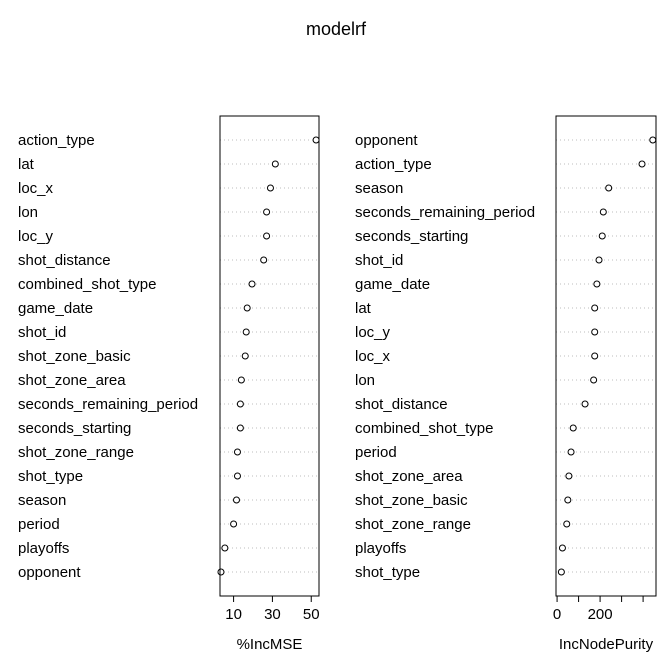  What do you see at coordinates (380, 548) in the screenshot?
I see `purity-variable-label: playoffs` at bounding box center [380, 548].